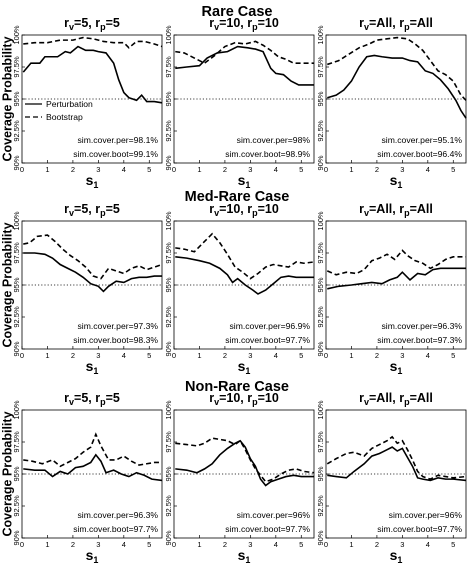 The height and width of the screenshot is (571, 474). I want to click on panel-title-part: =All, so click(421, 23).